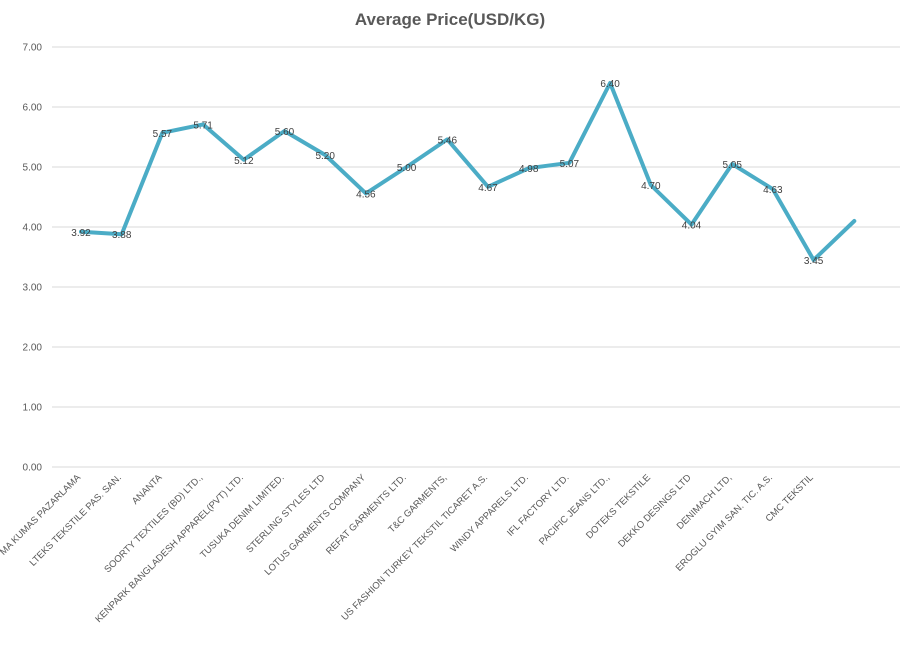  Describe the element at coordinates (488, 188) in the screenshot. I see `data-label: 4.67` at that location.